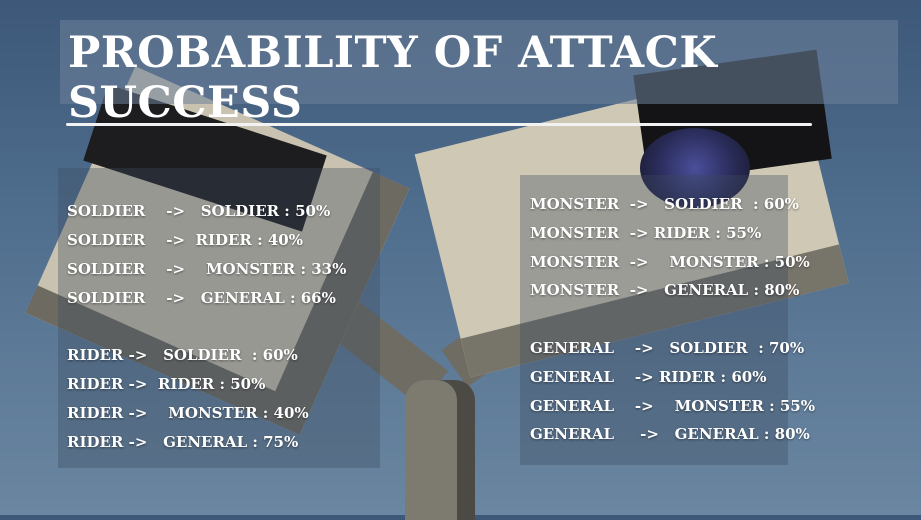 The image size is (921, 520). Describe the element at coordinates (439, 124) in the screenshot. I see `title-divider` at that location.